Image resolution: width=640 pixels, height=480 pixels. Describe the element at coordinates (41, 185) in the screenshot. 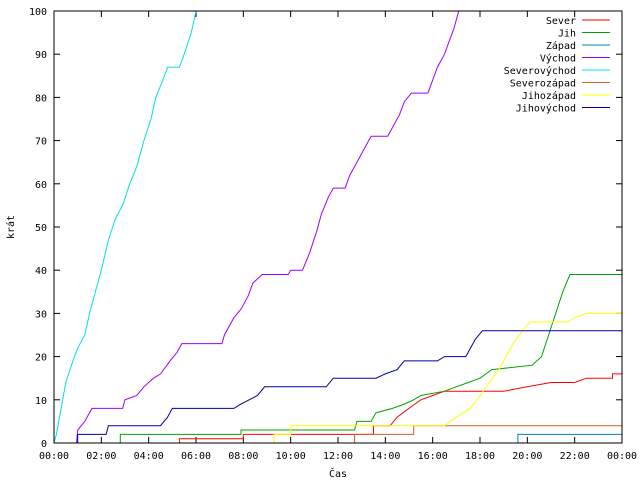

I see `y-tick-label: 60` at that location.